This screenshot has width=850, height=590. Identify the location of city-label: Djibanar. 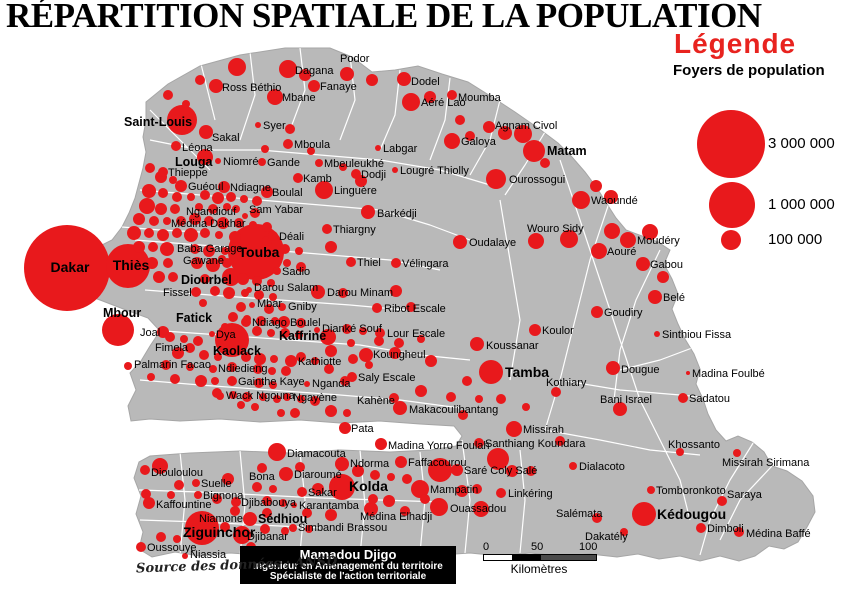
(267, 537).